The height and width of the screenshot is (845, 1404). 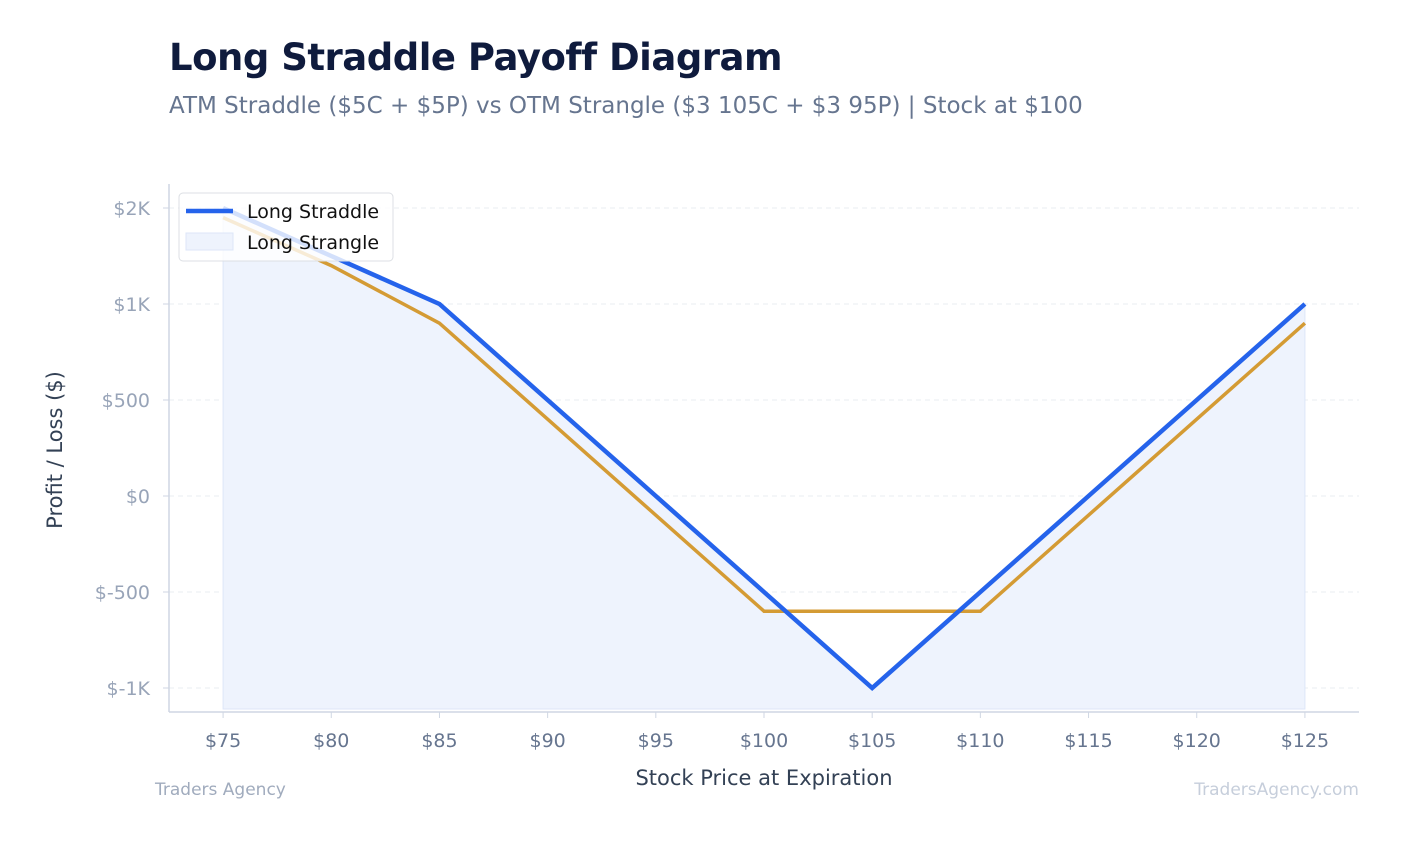 I want to click on x-tick-label: $80, so click(x=331, y=741).